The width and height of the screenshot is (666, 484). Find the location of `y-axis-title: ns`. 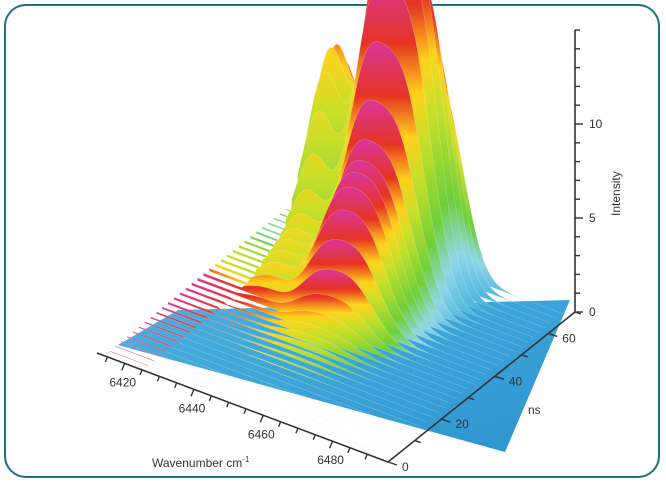

y-axis-title: ns is located at coordinates (534, 410).